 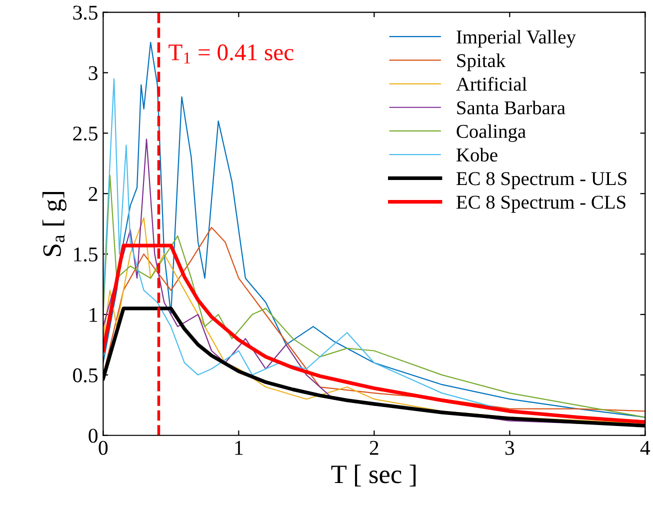 What do you see at coordinates (541, 181) in the screenshot?
I see `legend-label: EC 8 Spectrum - ULS` at bounding box center [541, 181].